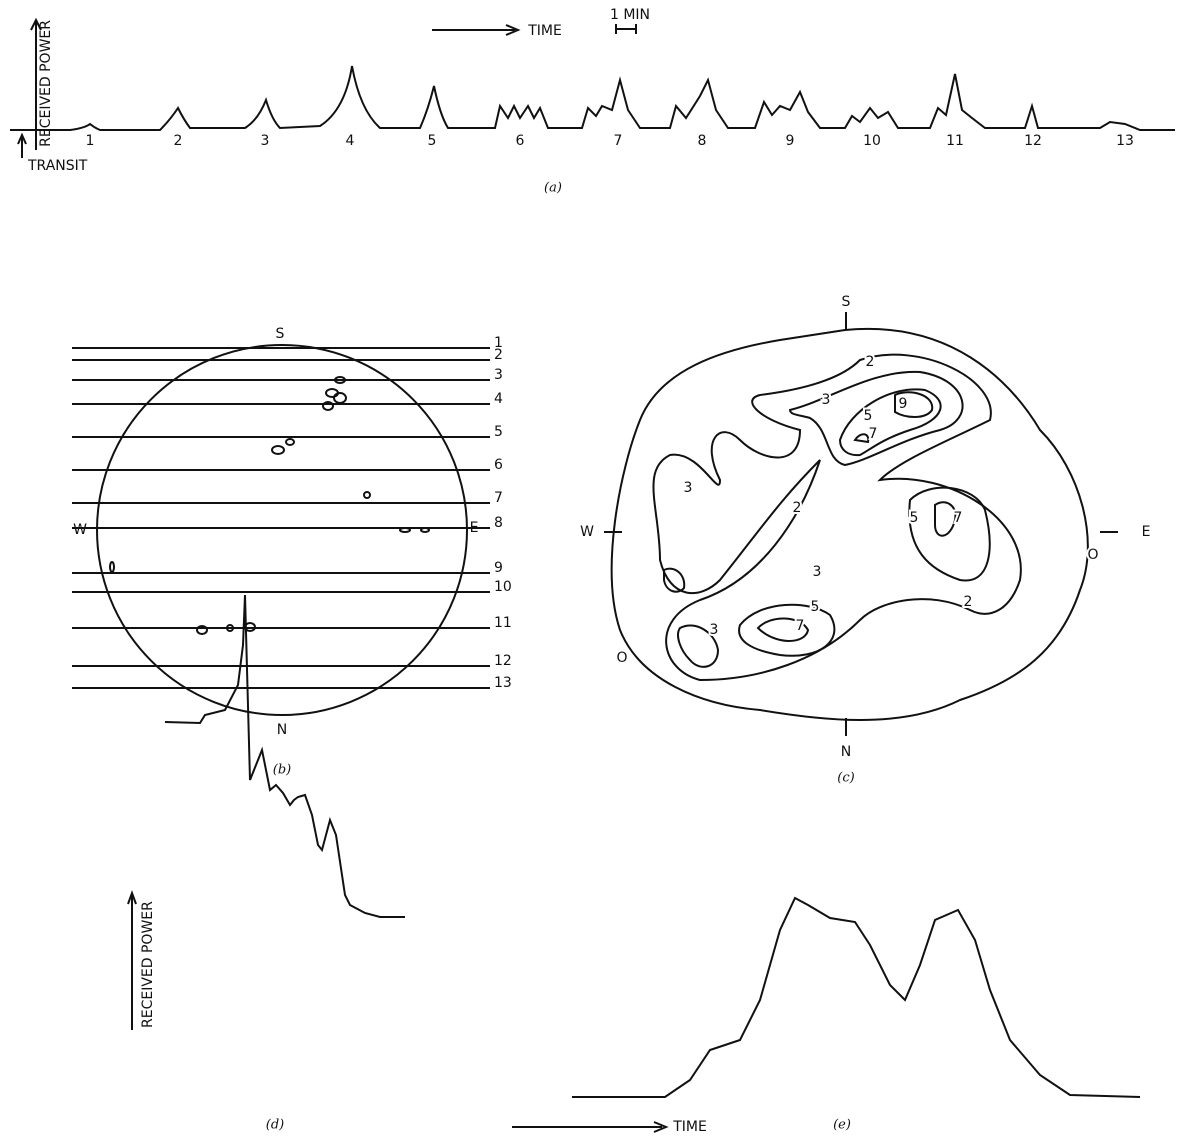 The height and width of the screenshot is (1137, 1180). I want to click on peak-label: 12, so click(1033, 141).